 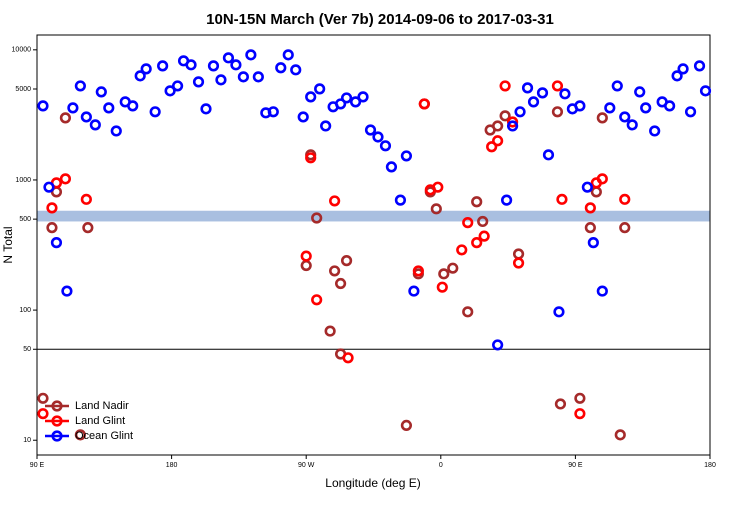 What do you see at coordinates (104, 436) in the screenshot?
I see `legend-label: Ocean Glint` at bounding box center [104, 436].